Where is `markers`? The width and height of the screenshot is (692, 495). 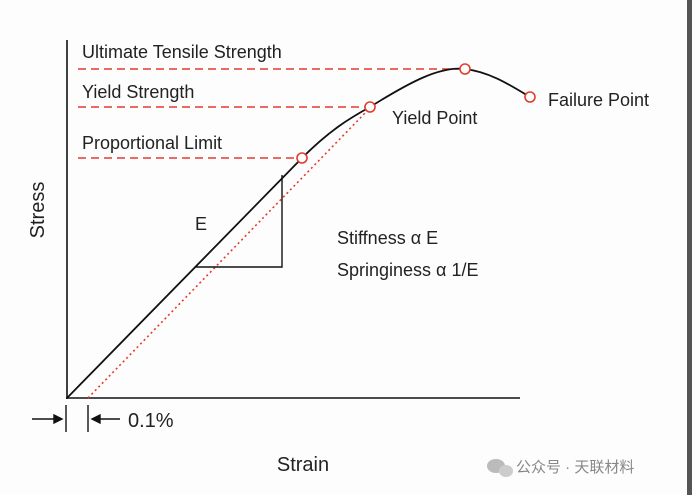 markers is located at coordinates (416, 113).